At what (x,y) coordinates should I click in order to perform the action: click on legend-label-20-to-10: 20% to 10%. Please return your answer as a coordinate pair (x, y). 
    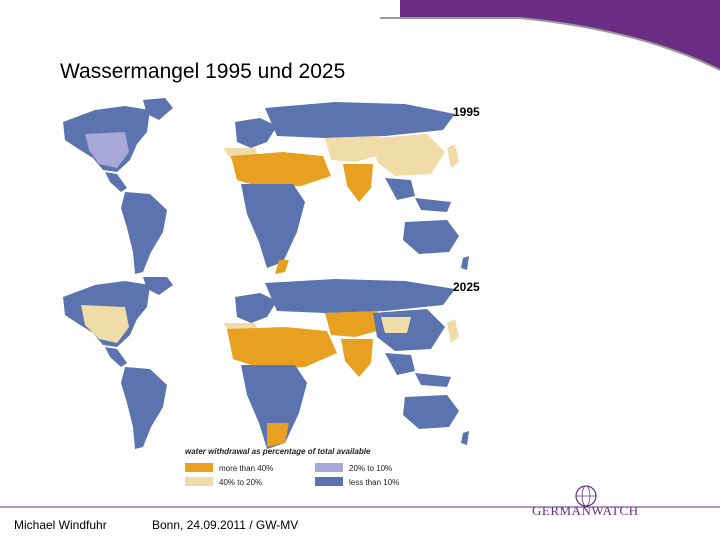
    Looking at the image, I should click on (370, 468).